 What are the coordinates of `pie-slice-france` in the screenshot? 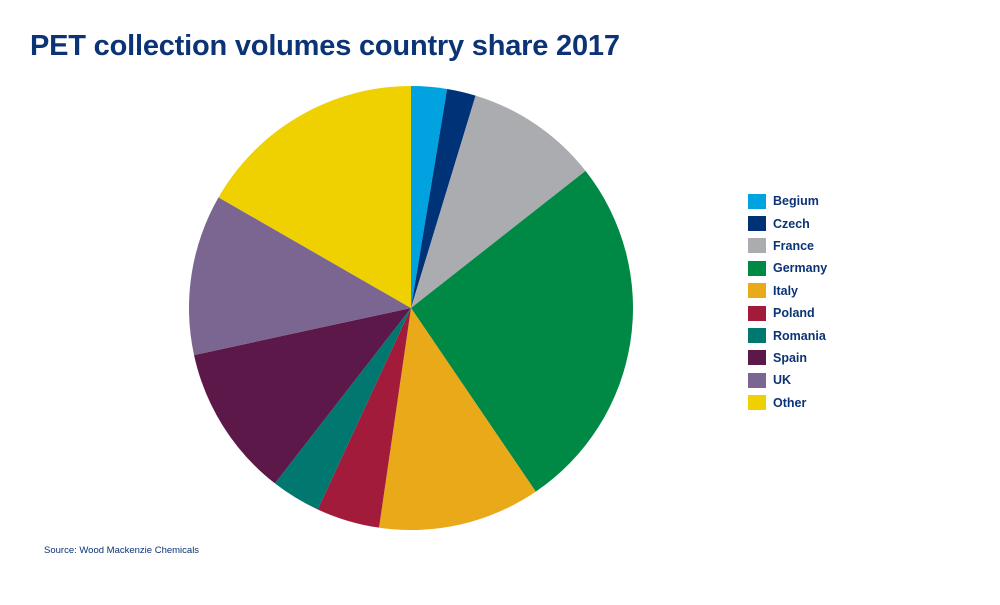 It's located at (498, 201).